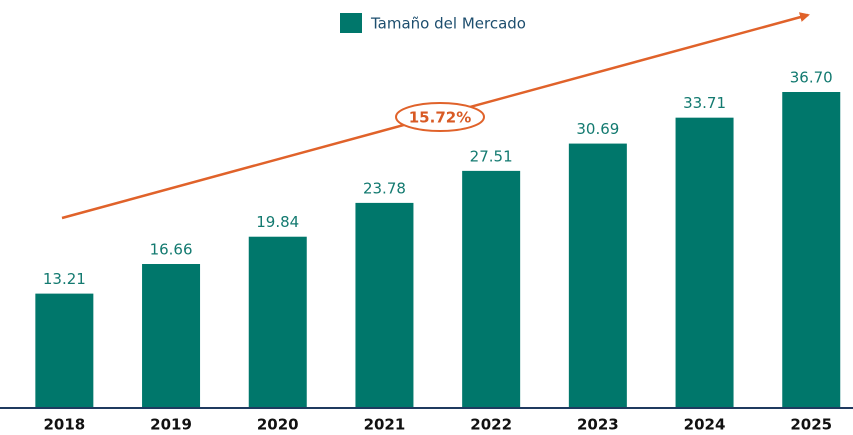 This screenshot has width=853, height=435. I want to click on x-tick-label: 2024, so click(705, 425).